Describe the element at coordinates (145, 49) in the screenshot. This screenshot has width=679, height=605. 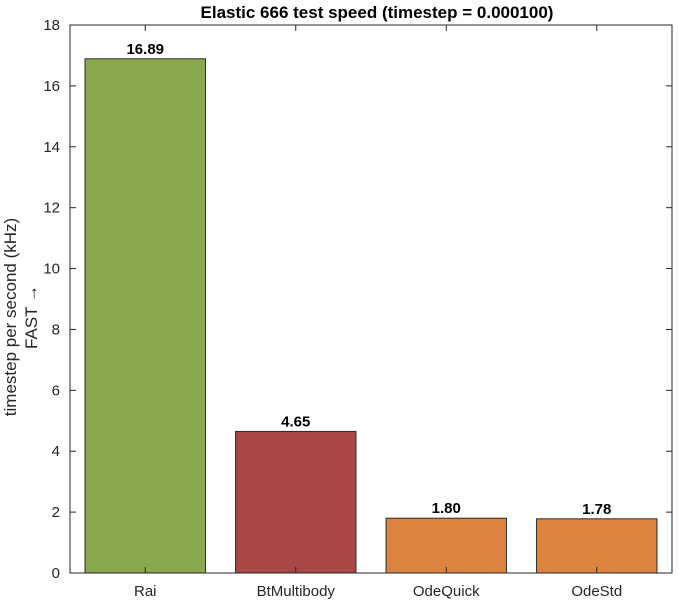
I see `value-label-rai: 16.89` at that location.